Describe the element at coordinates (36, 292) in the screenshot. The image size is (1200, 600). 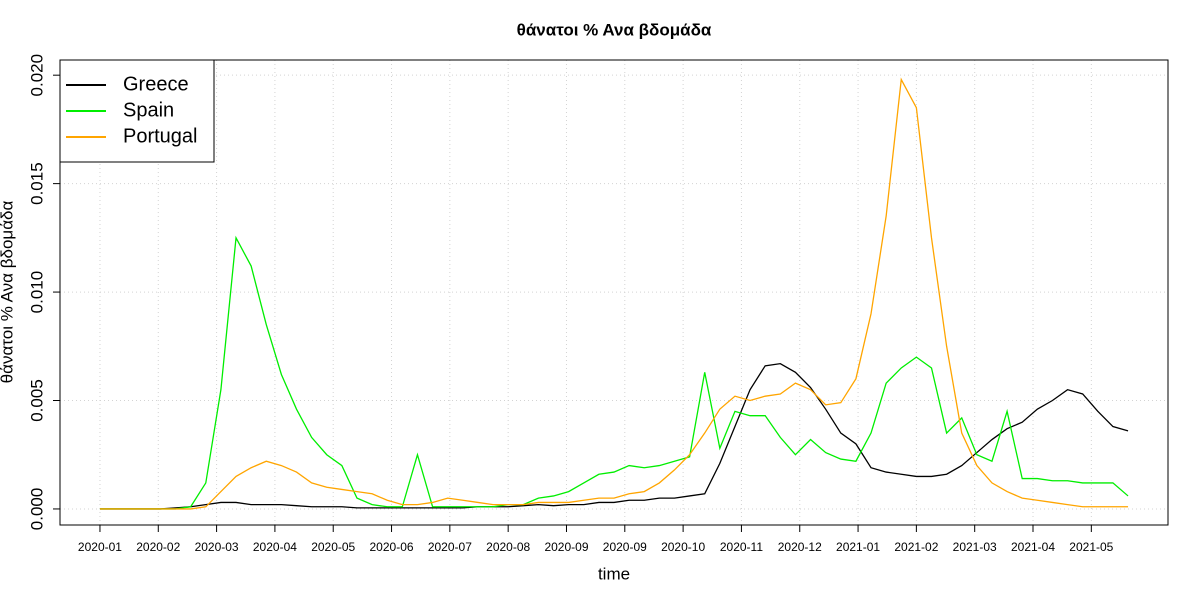
I see `y-tick-label: 0.010` at that location.